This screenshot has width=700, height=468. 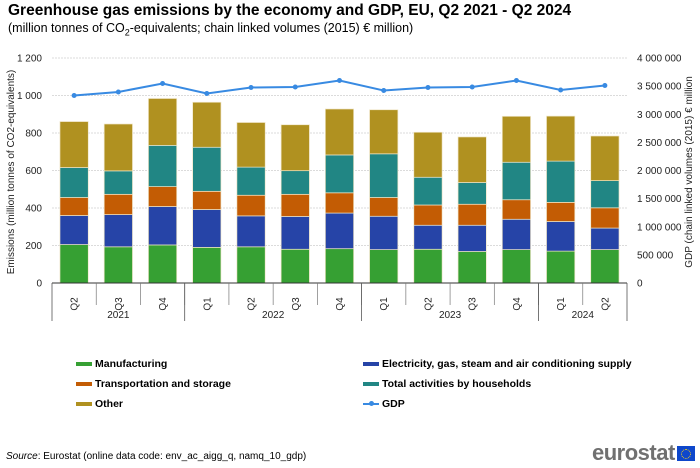 What do you see at coordinates (22, 456) in the screenshot?
I see `source-label: Source` at bounding box center [22, 456].